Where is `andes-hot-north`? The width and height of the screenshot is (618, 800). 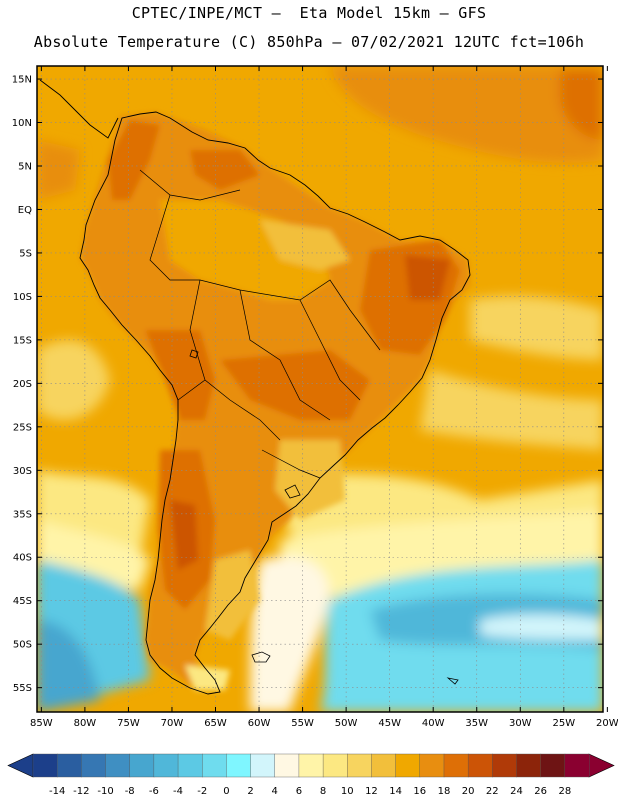 andes-hot-north is located at coordinates (134, 160).